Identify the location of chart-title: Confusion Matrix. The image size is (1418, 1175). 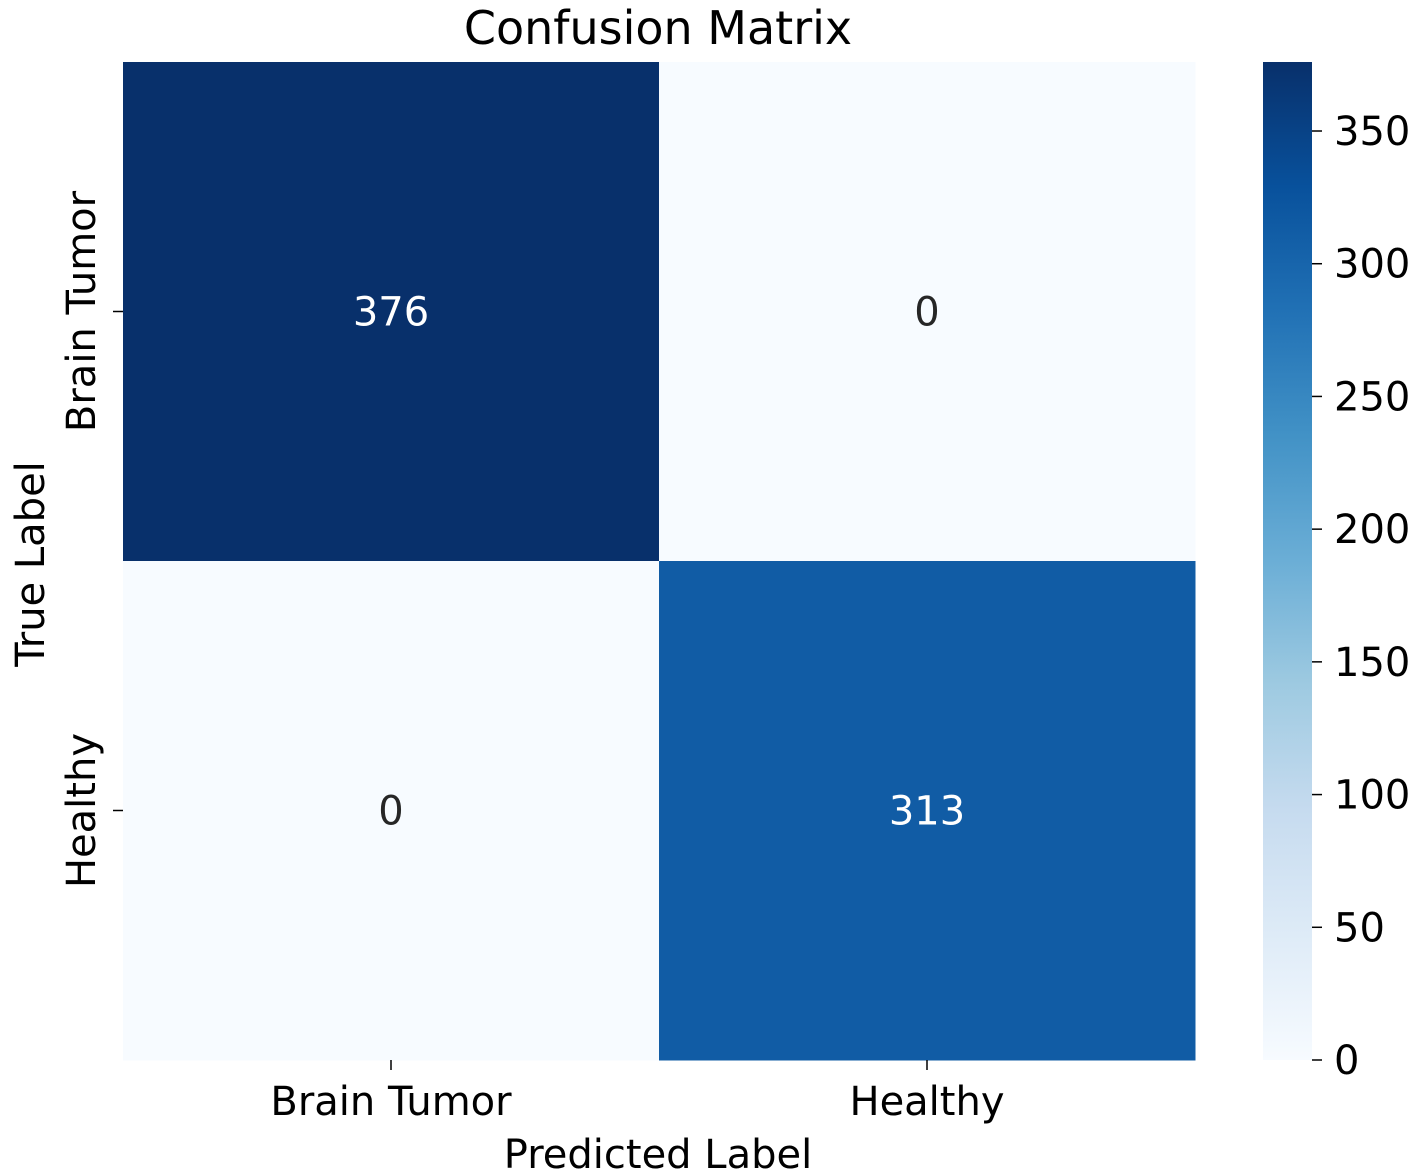
(658, 28).